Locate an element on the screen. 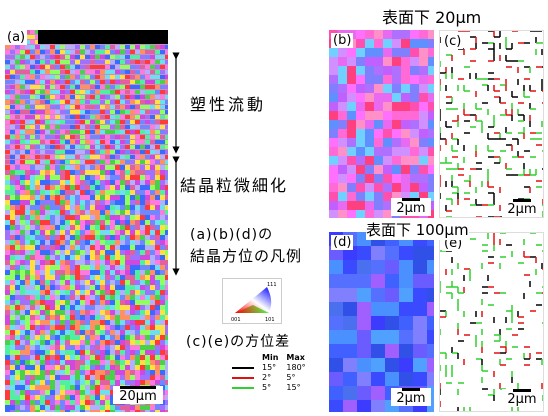 The image size is (548, 416). panel-c-label: (c) is located at coordinates (453, 41).